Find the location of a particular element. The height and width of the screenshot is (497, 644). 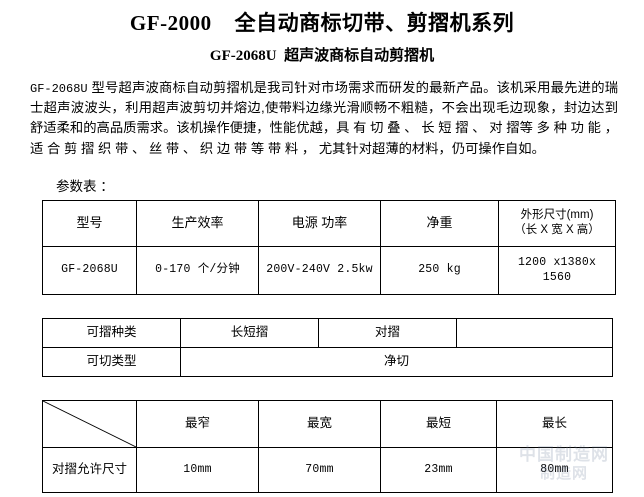

param-value-weight: 250 kg is located at coordinates (439, 270).